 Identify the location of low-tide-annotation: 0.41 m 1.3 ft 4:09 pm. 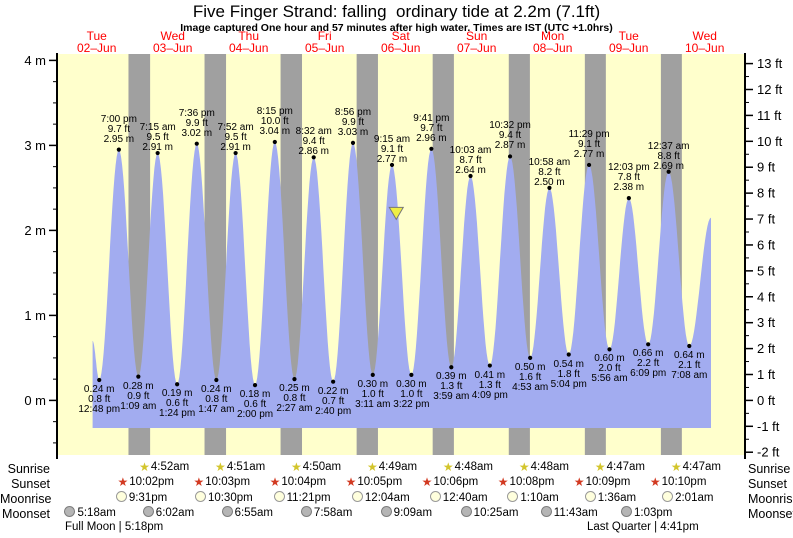
(490, 385).